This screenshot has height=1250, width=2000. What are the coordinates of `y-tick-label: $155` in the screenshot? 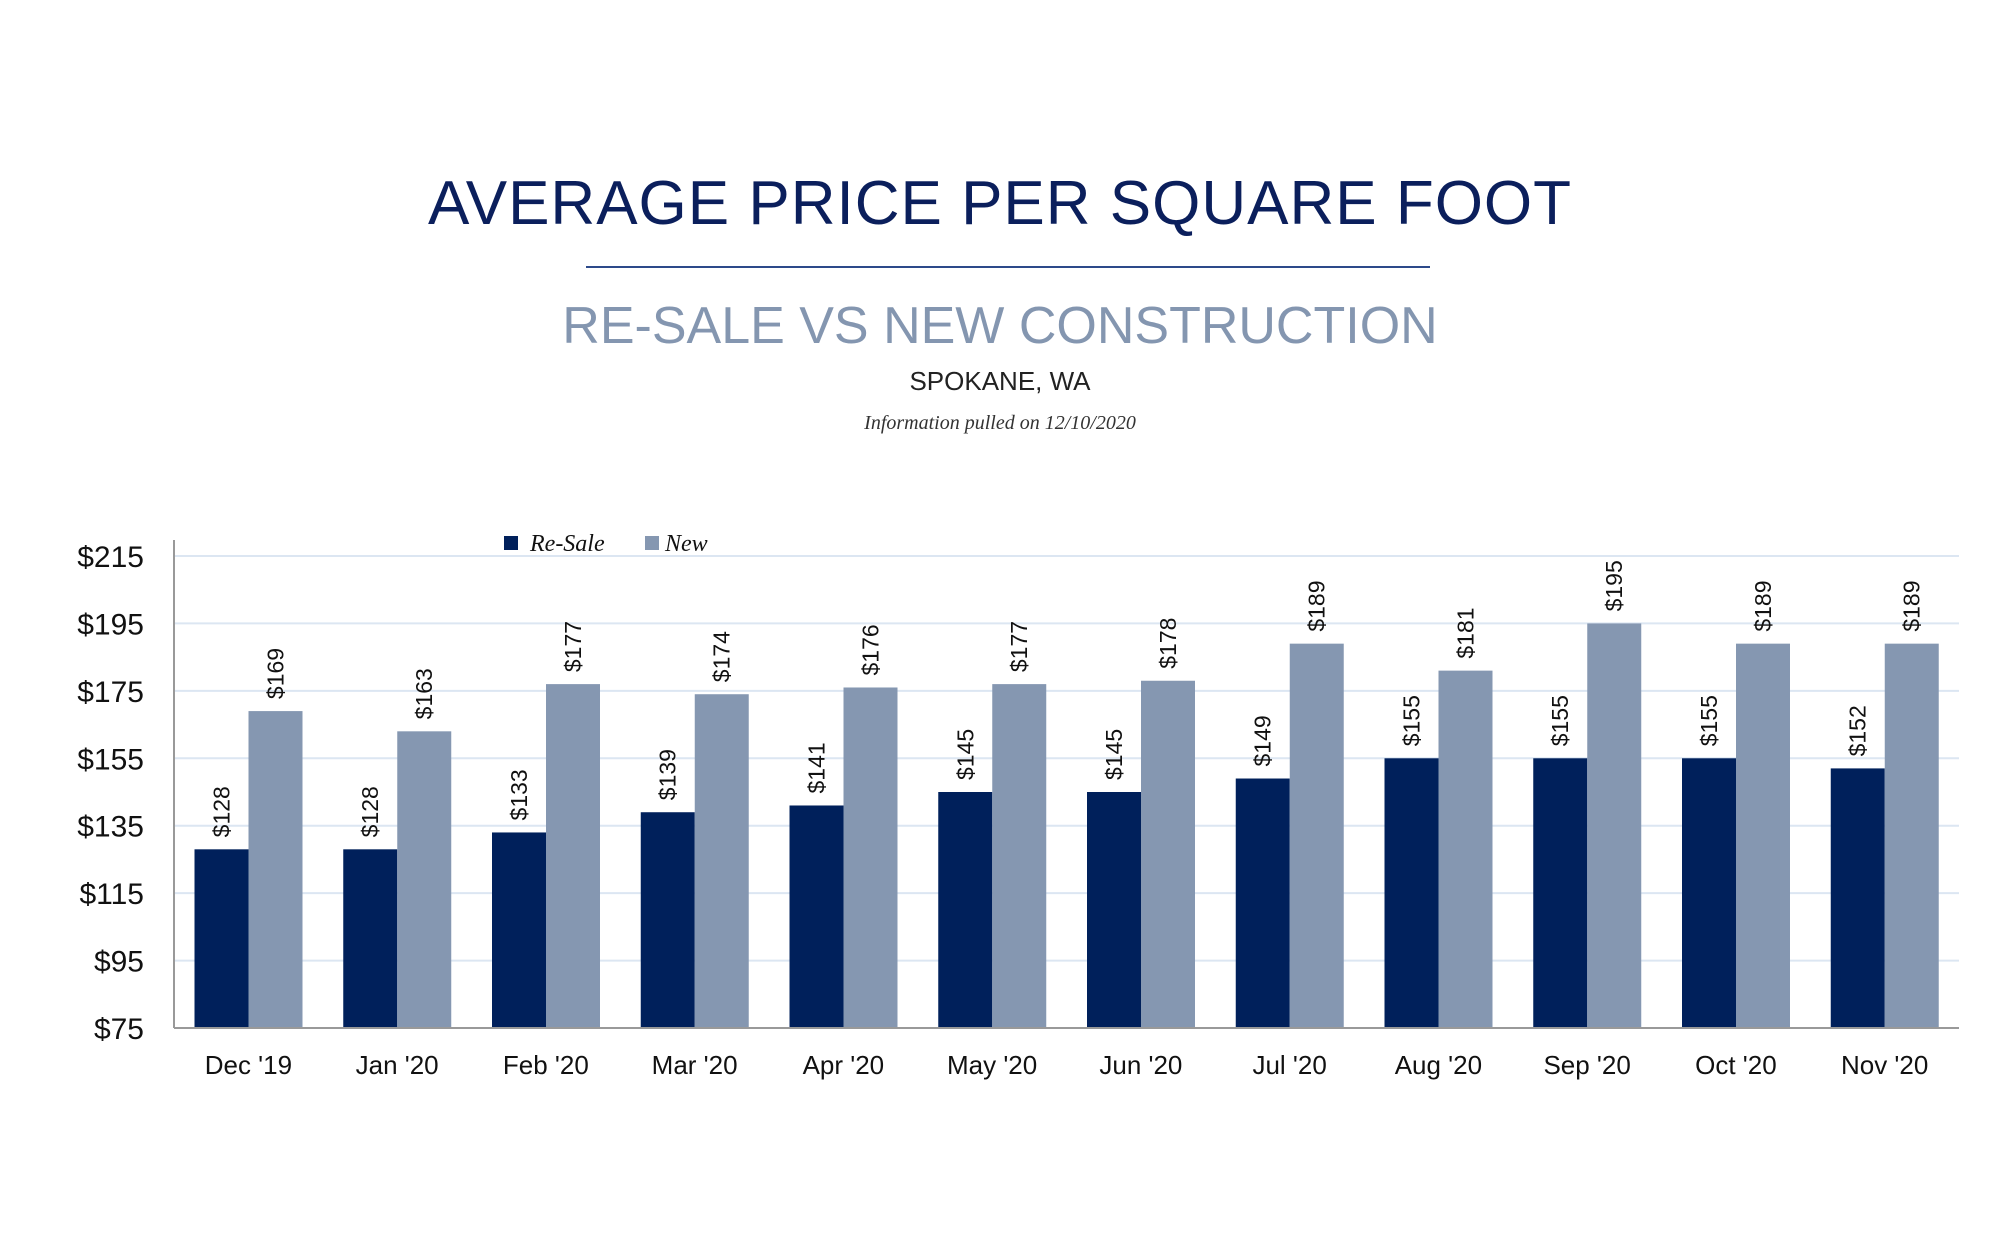 It's located at (110, 759).